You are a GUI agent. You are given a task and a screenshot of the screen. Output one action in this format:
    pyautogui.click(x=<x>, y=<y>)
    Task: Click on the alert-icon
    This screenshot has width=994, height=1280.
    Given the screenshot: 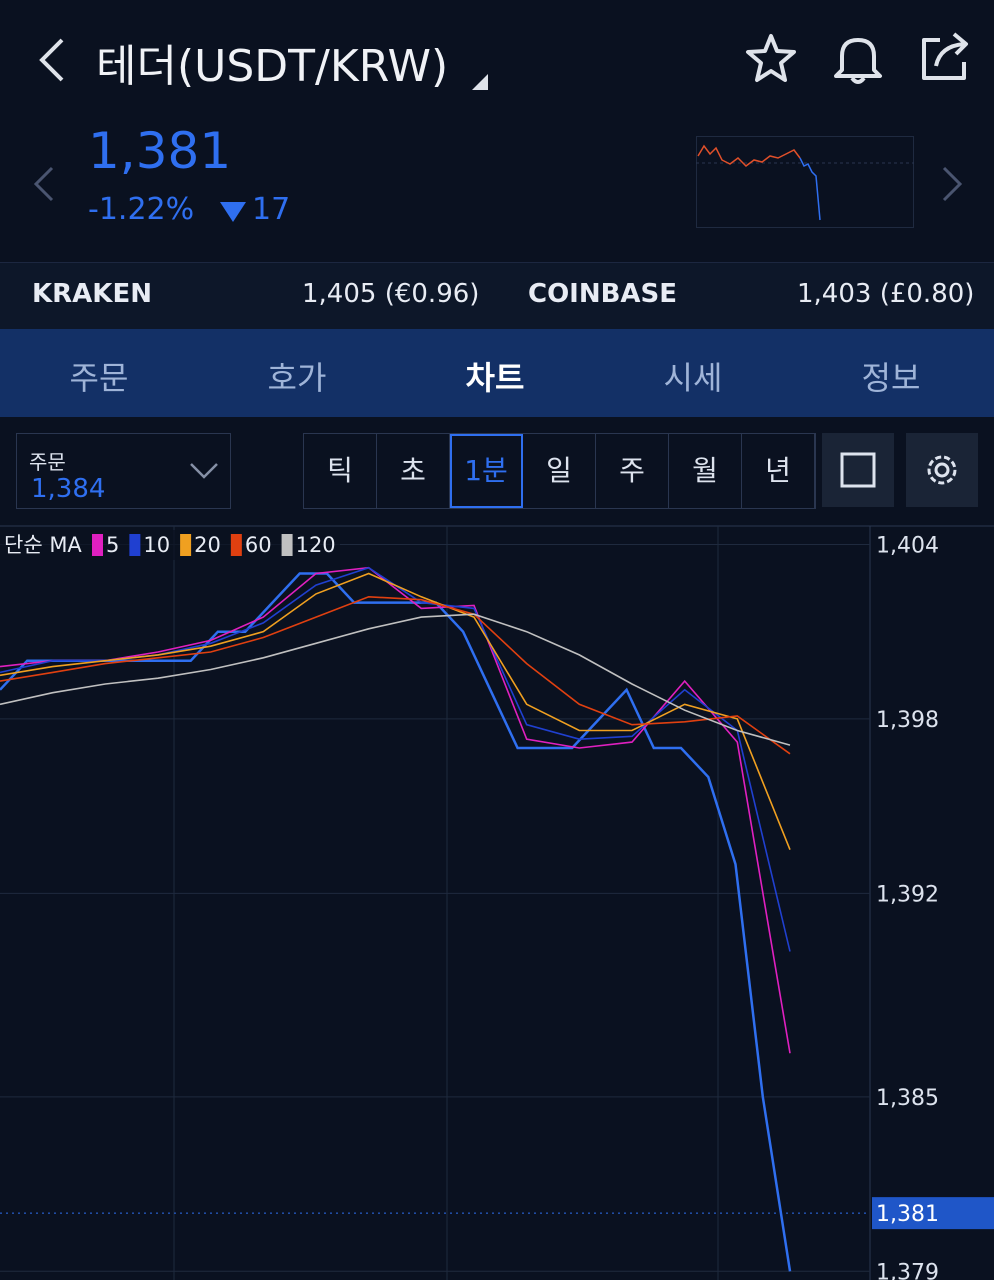 What is the action you would take?
    pyautogui.click(x=858, y=58)
    